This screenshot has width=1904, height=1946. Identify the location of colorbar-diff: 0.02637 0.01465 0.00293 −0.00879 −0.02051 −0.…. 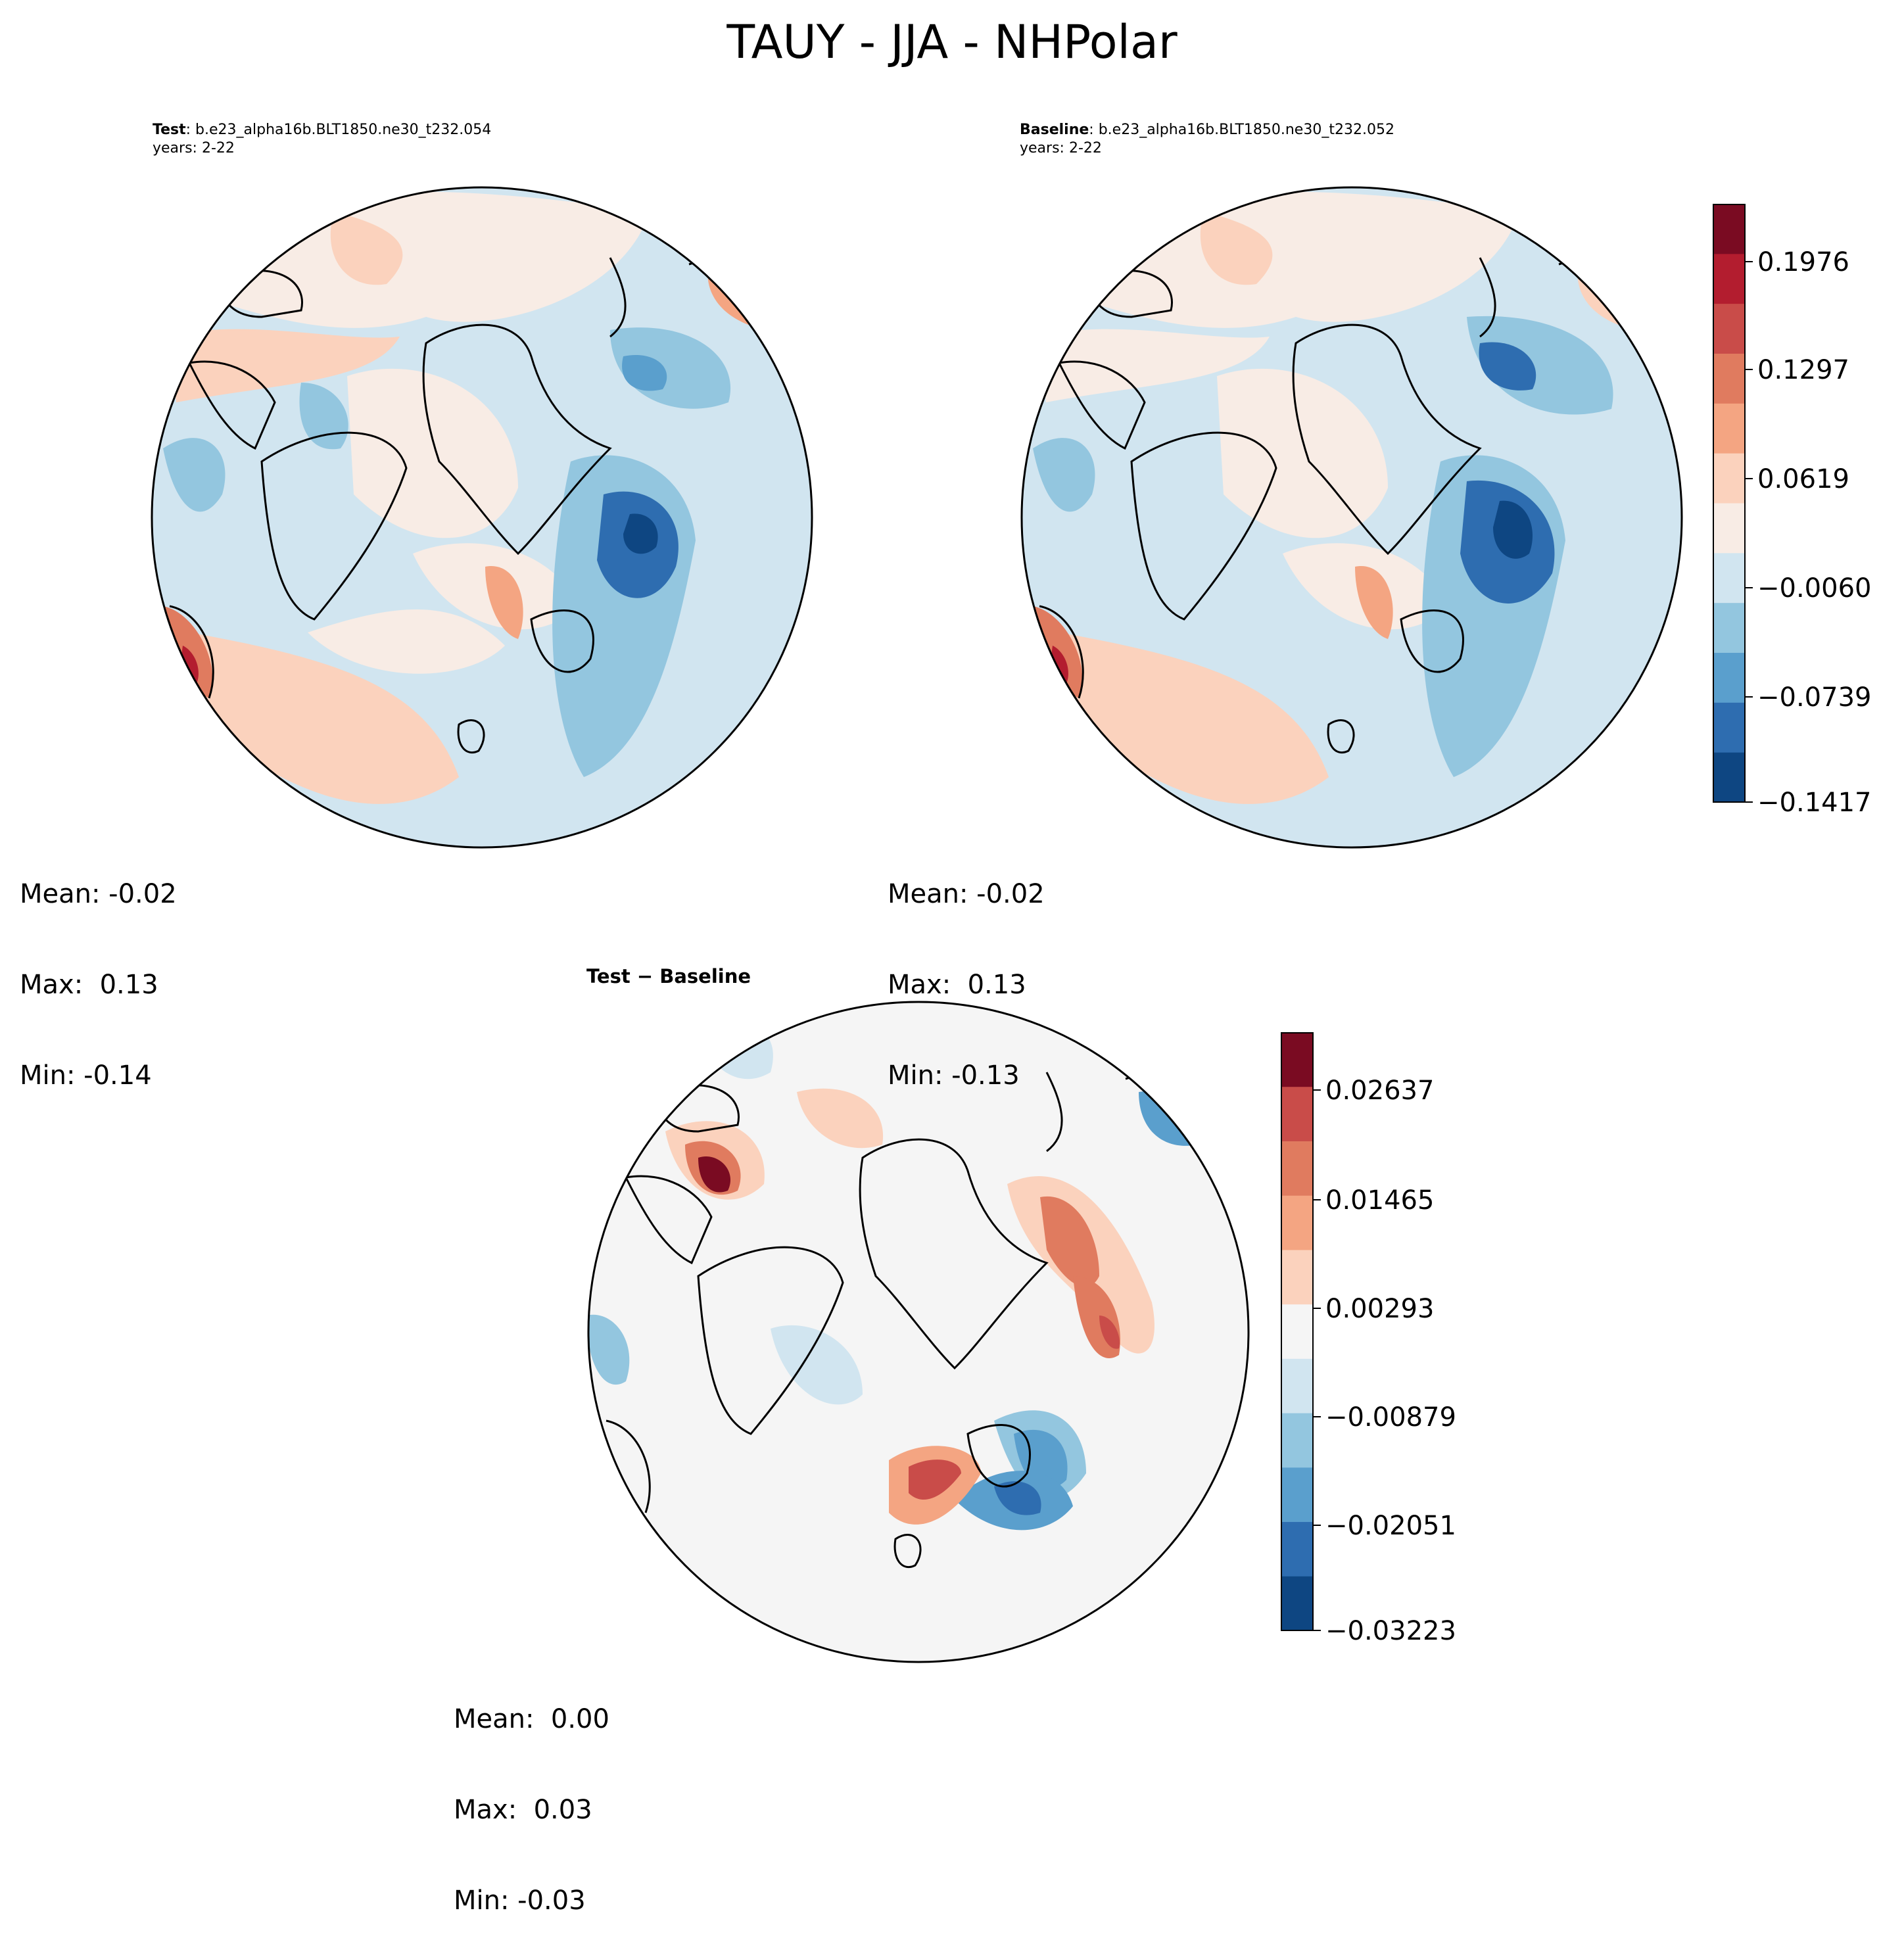
(1368, 1339).